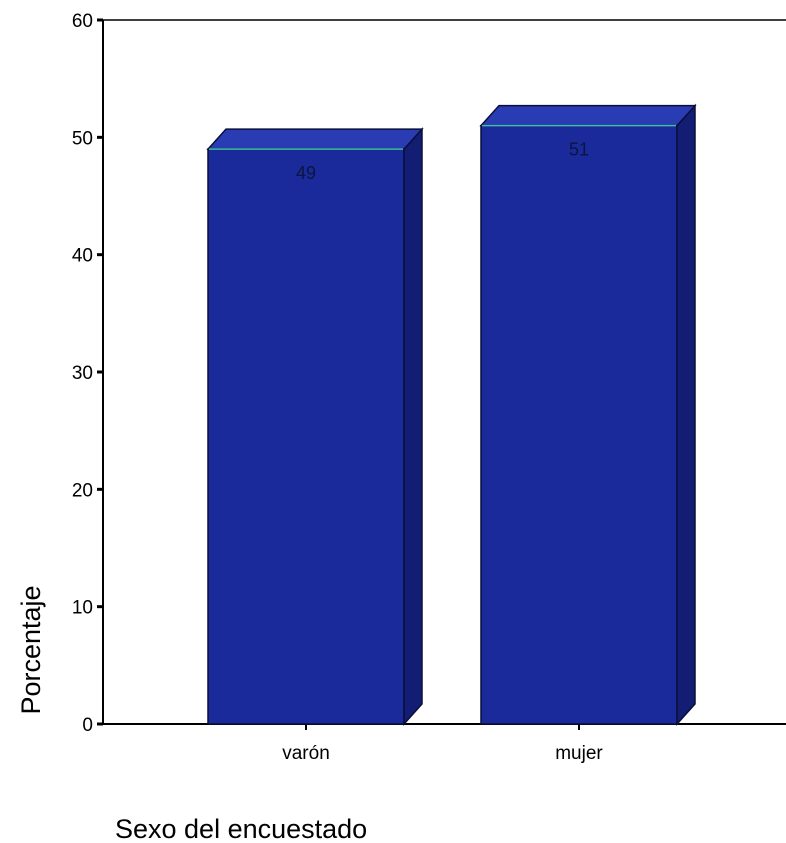  What do you see at coordinates (82, 490) in the screenshot?
I see `y-tick-label: 20` at bounding box center [82, 490].